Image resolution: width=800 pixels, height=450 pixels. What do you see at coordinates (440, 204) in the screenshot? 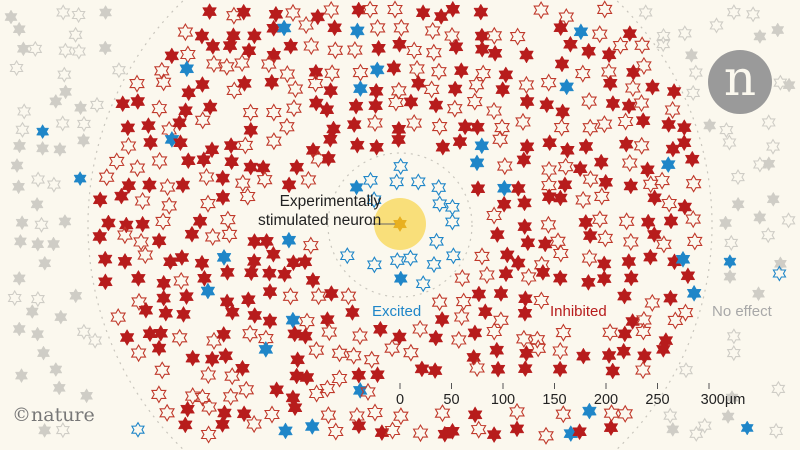
I see `excited-neuron-outline` at bounding box center [440, 204].